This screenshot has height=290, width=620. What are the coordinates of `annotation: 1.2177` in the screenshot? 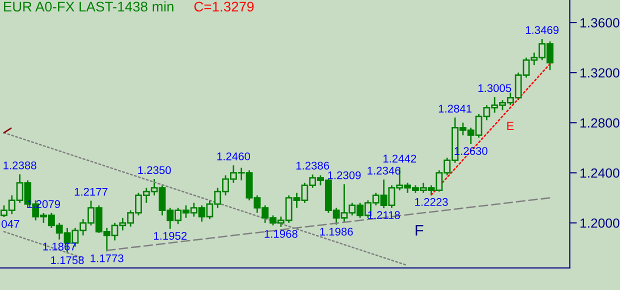 It's located at (91, 192).